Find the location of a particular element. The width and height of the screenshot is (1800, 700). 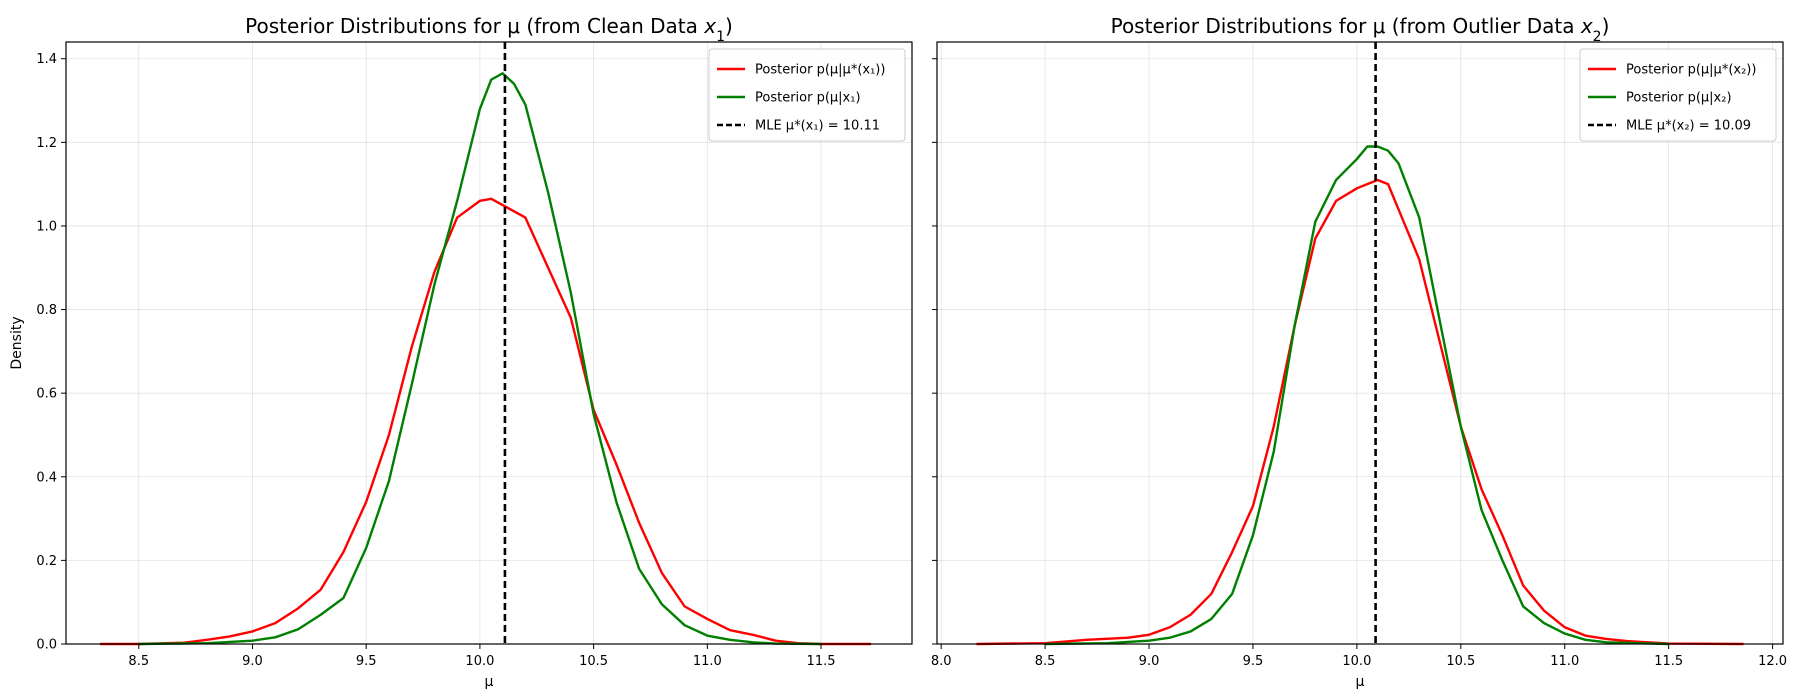

legend-entry-label: MLE μ*(x₁) = 10.11 is located at coordinates (817, 126).